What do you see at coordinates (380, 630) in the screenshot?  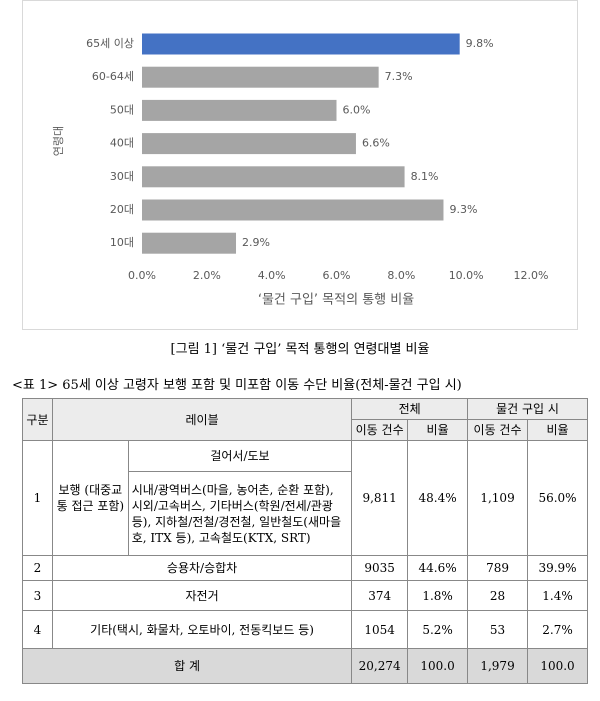 I see `cell: 1054` at bounding box center [380, 630].